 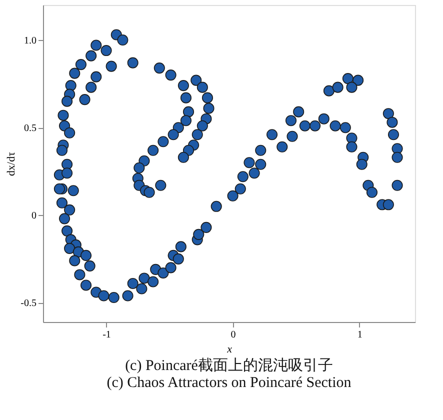 What do you see at coordinates (106, 335) in the screenshot?
I see `x-tick-label: -1` at bounding box center [106, 335].